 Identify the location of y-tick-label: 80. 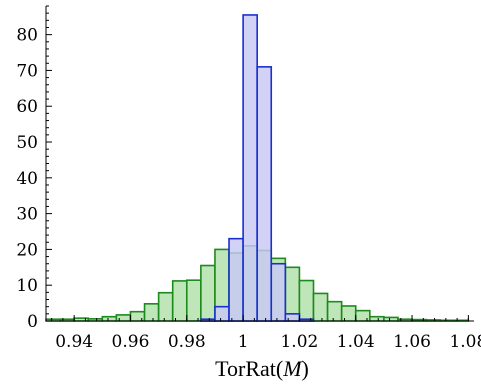
(27, 36).